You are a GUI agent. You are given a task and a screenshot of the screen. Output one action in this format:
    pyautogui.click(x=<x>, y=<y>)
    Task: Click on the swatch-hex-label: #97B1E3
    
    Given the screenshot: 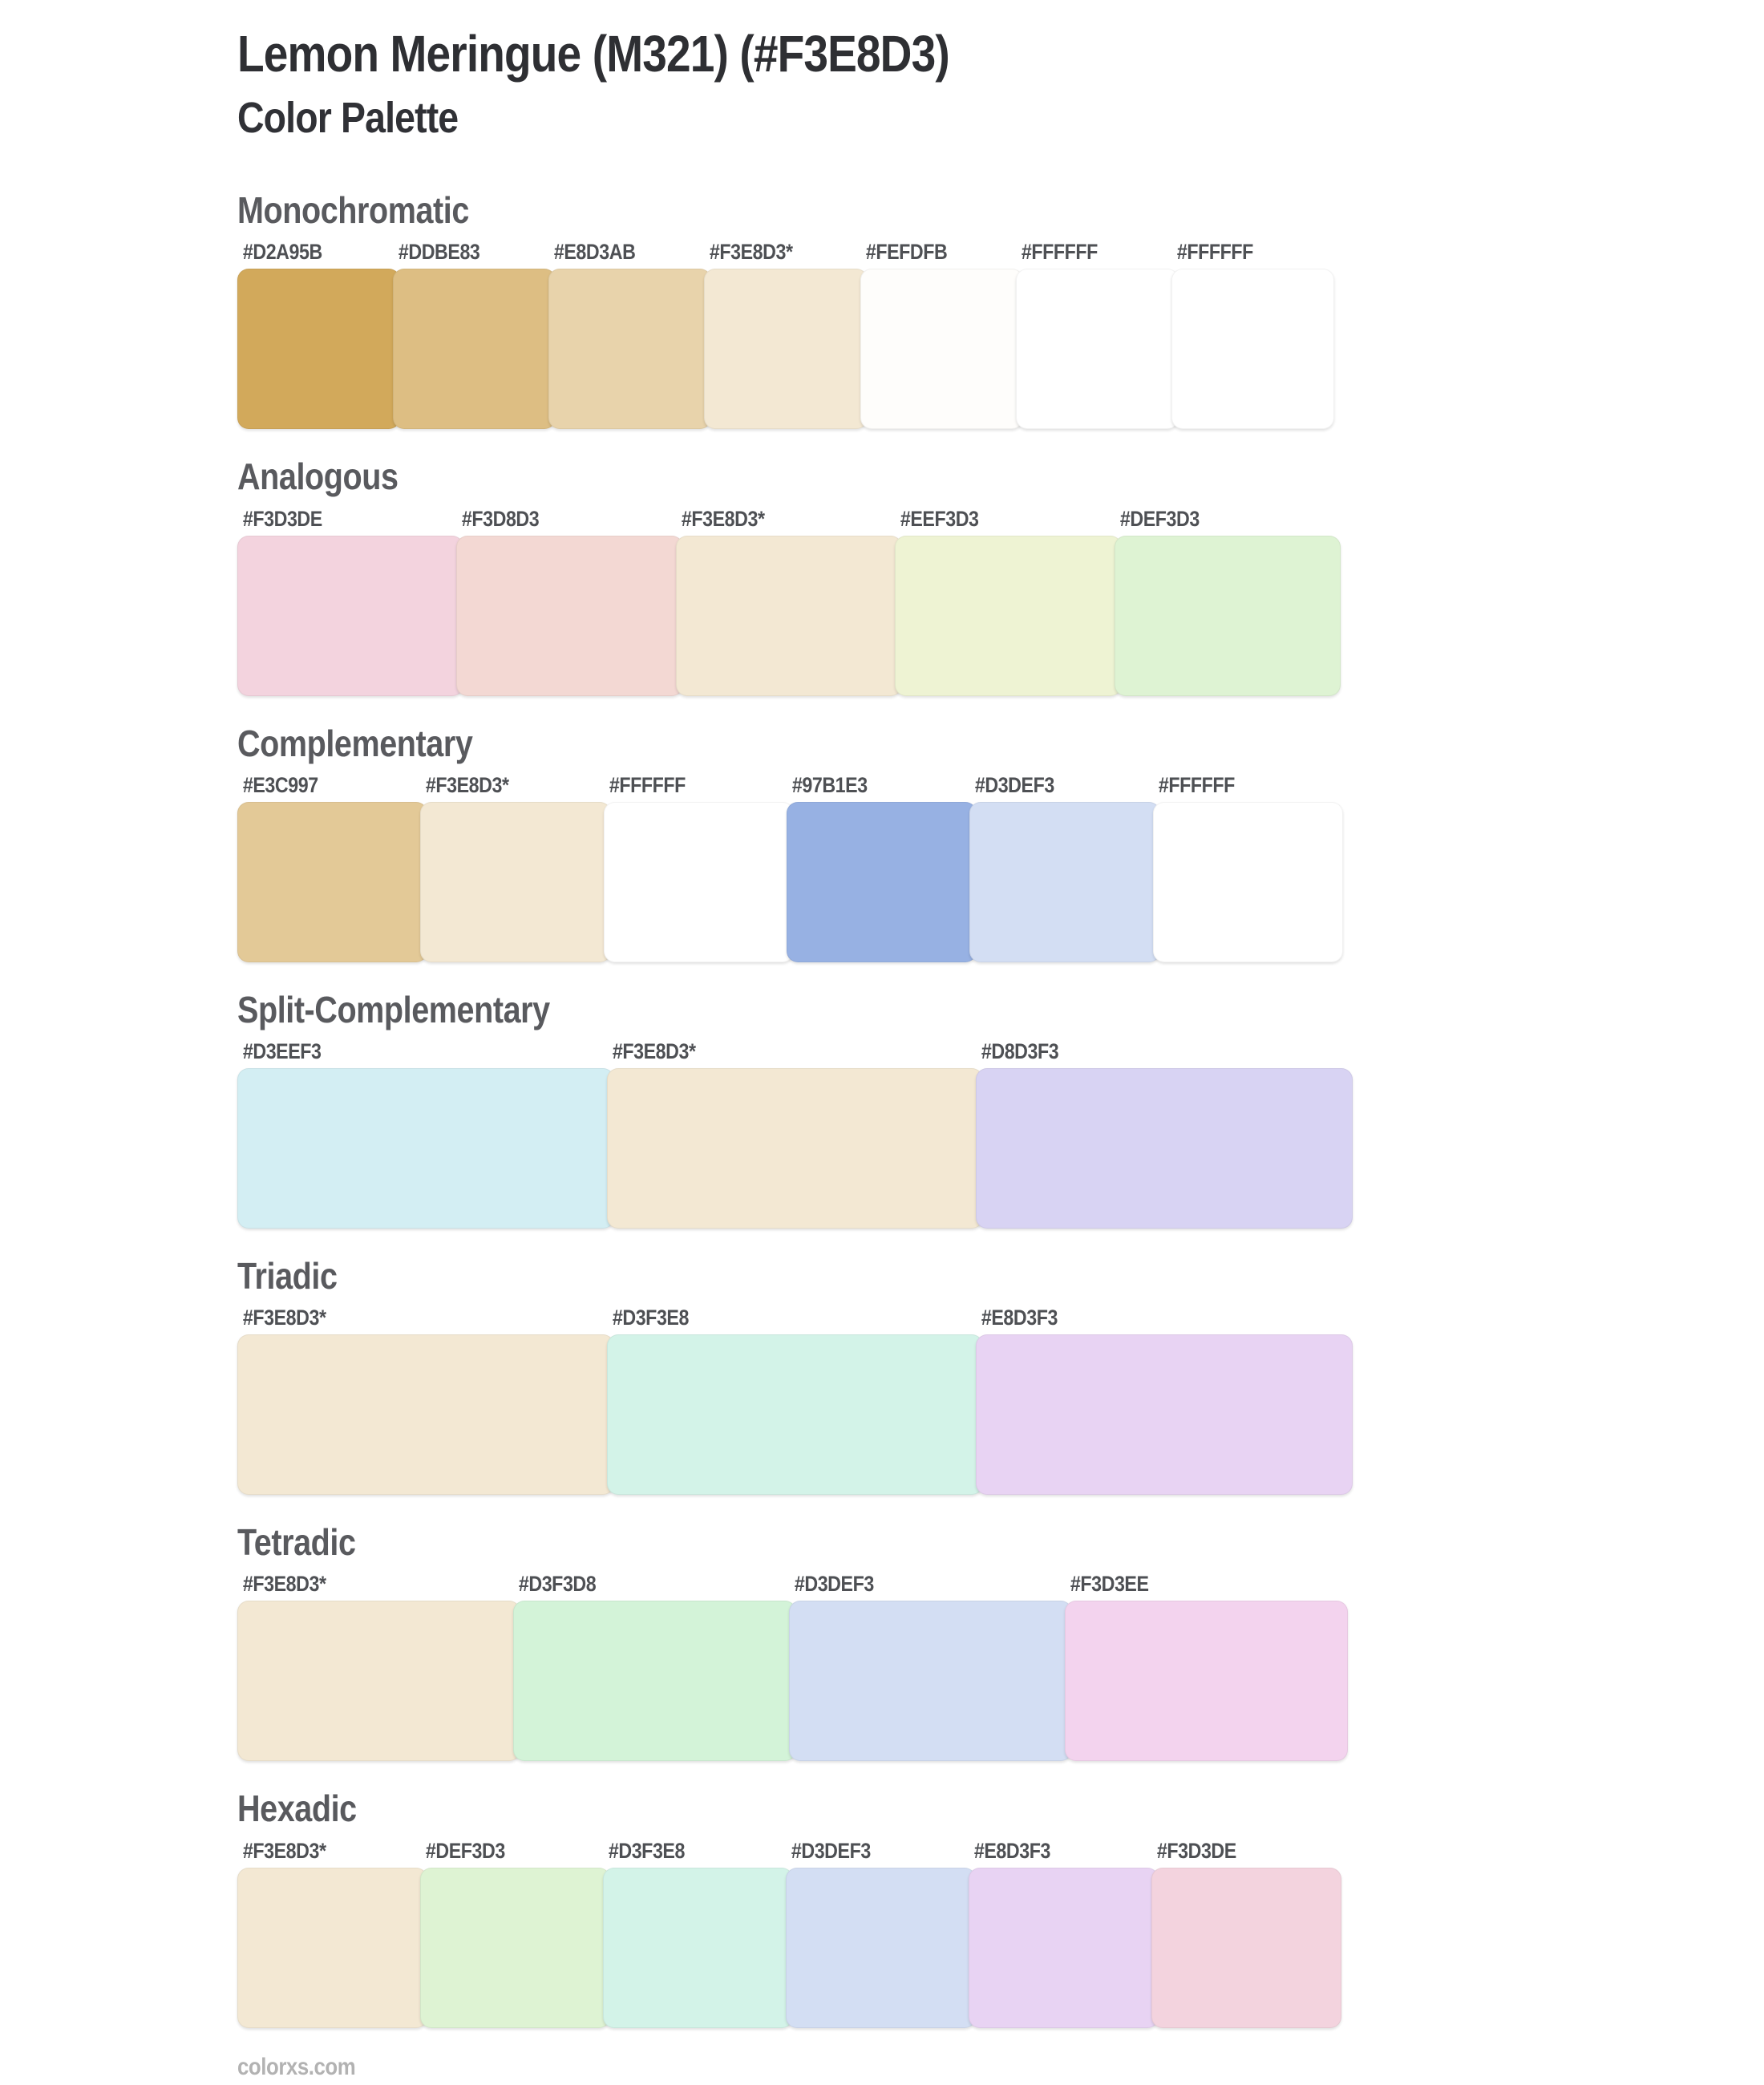 What is the action you would take?
    pyautogui.click(x=829, y=784)
    